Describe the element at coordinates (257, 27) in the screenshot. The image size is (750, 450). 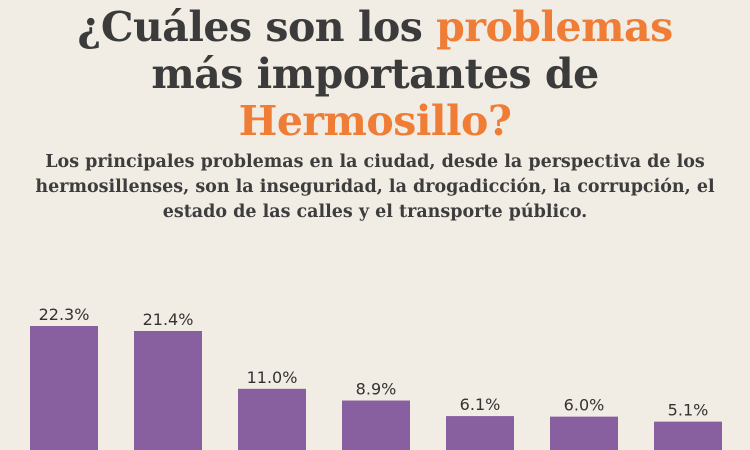
I see `title-text-1: ¿Cuáles son los` at that location.